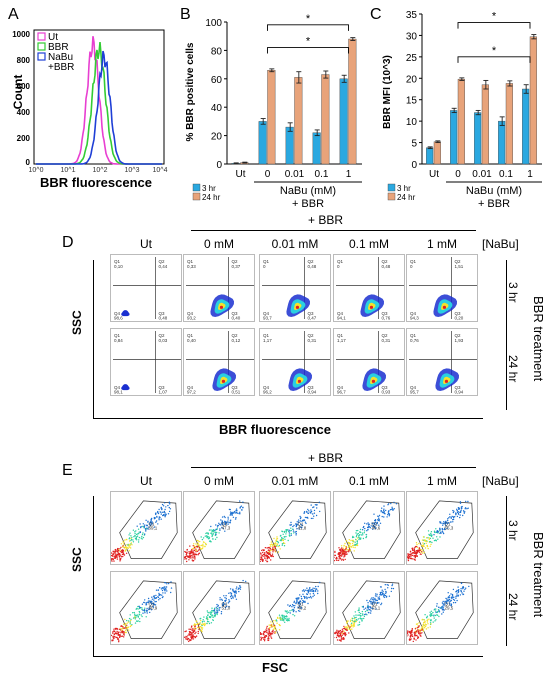 The width and height of the screenshot is (550, 681). I want to click on quadrant-value: 0,93, so click(386, 392).